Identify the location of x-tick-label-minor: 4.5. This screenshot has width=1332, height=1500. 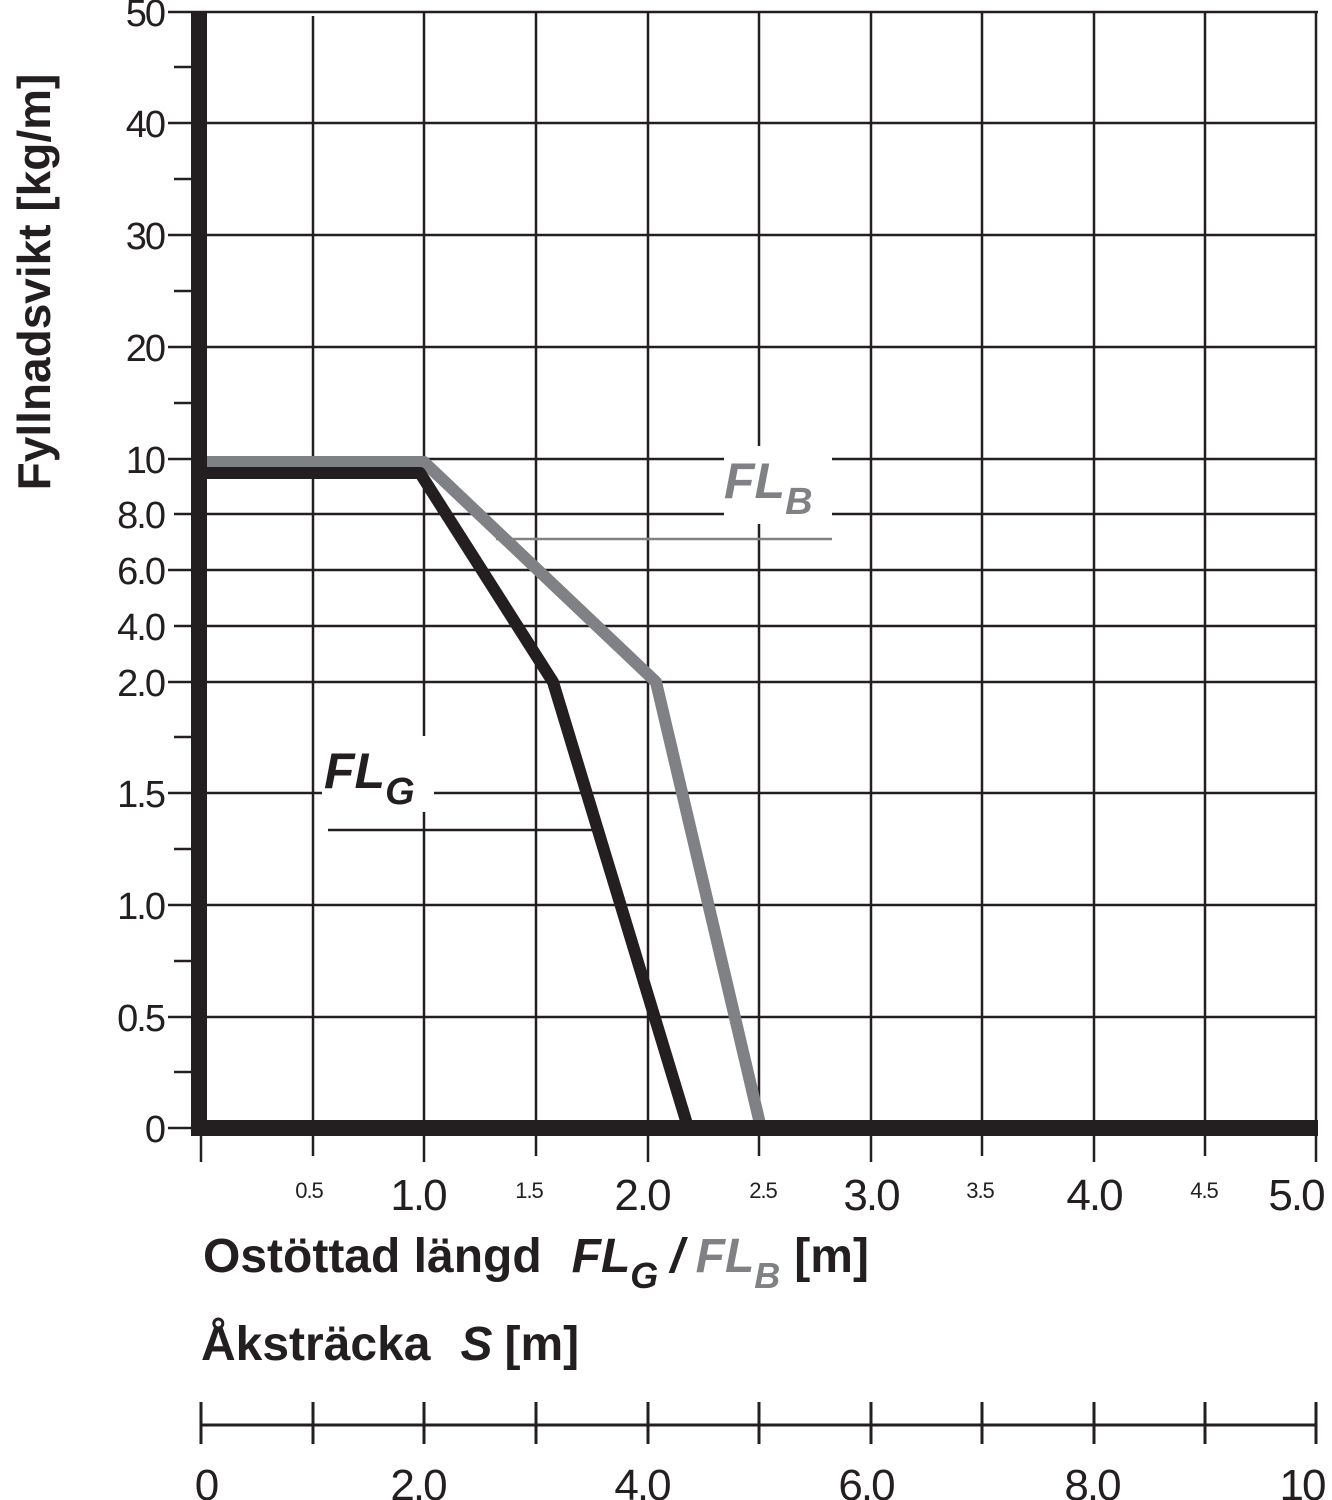
(1204, 1190).